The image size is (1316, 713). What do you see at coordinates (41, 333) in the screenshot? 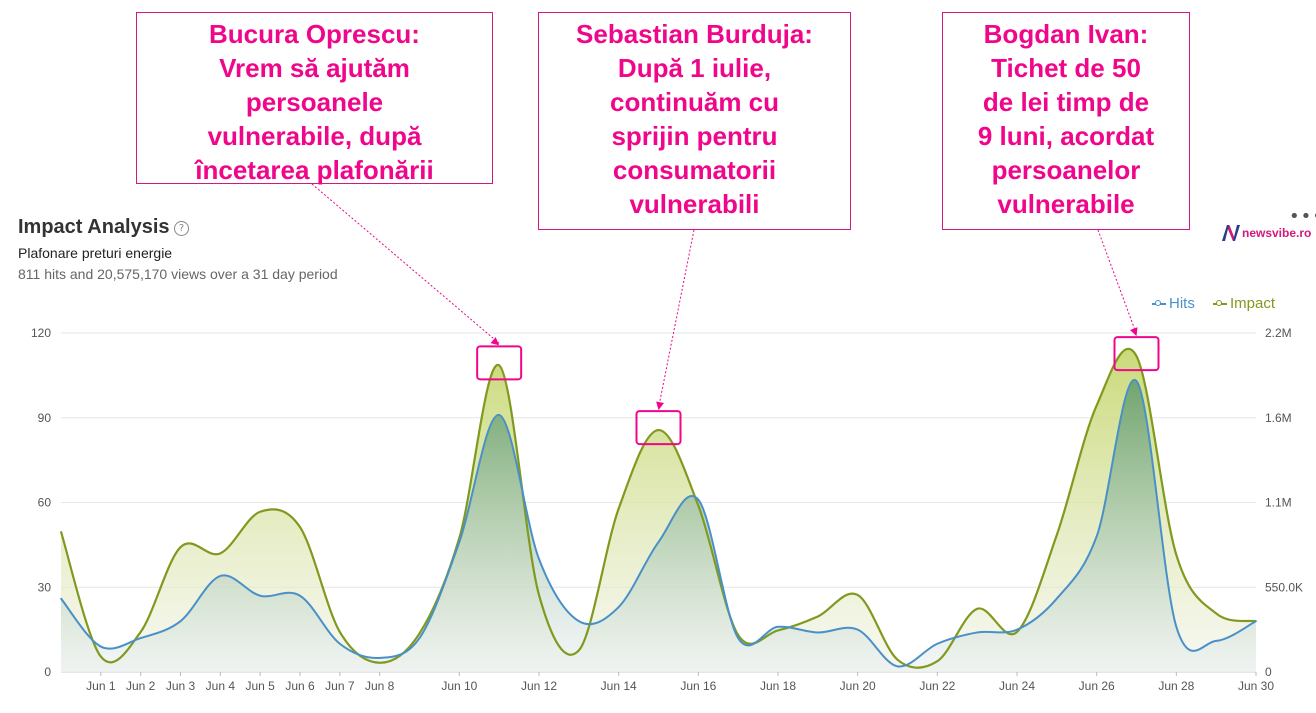
I see `y-left-tick: 120` at bounding box center [41, 333].